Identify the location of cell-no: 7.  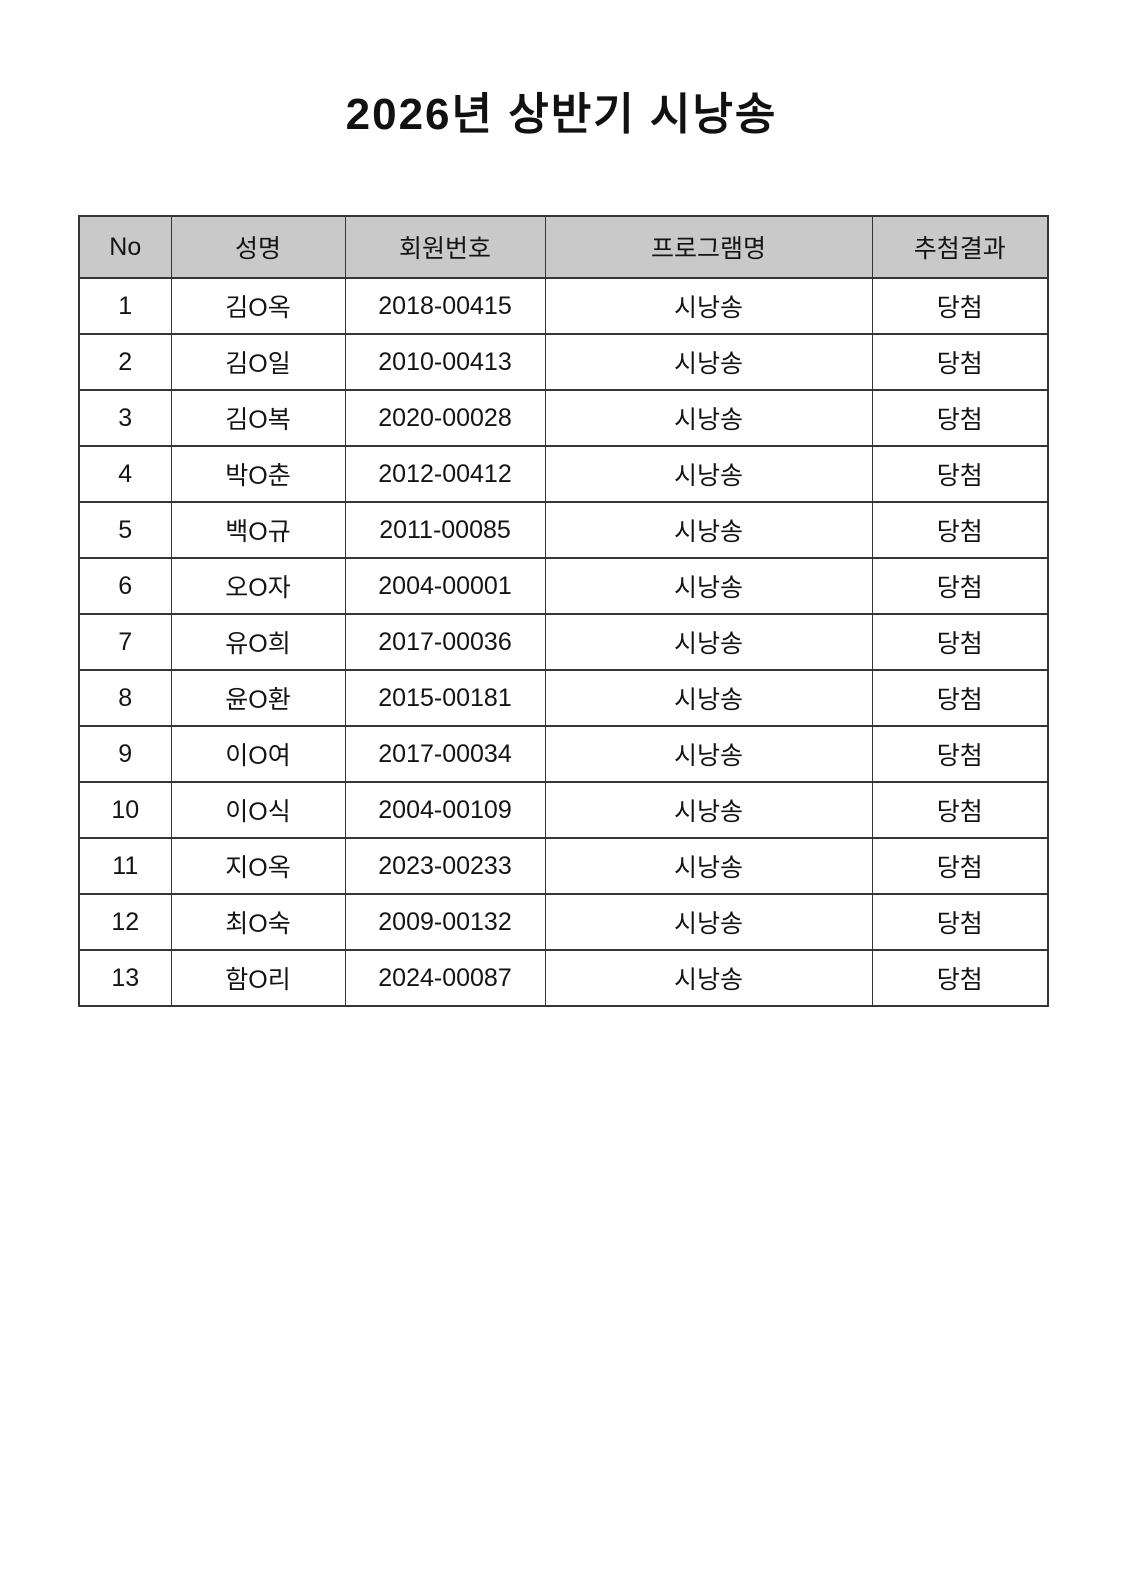
(125, 642).